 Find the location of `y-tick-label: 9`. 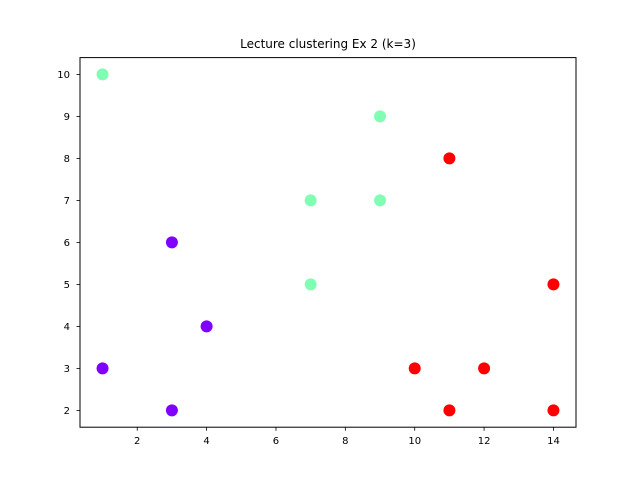

y-tick-label: 9 is located at coordinates (67, 117).